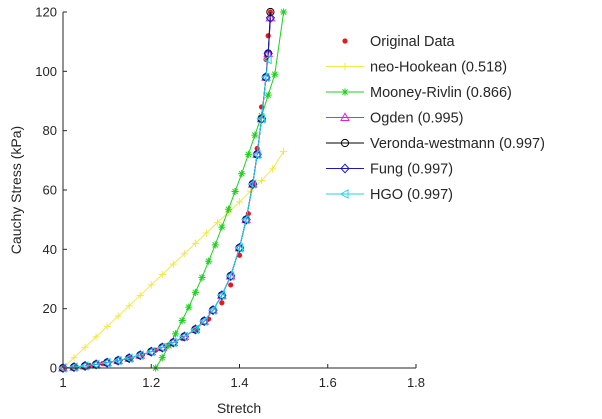 The height and width of the screenshot is (419, 602). What do you see at coordinates (239, 382) in the screenshot?
I see `x-tick-label: 1.4` at bounding box center [239, 382].